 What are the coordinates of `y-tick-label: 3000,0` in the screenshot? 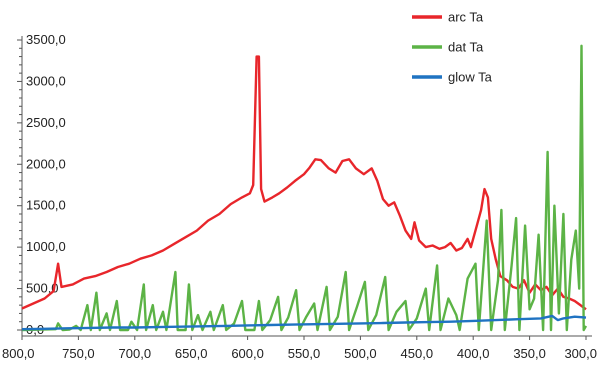 It's located at (46, 80).